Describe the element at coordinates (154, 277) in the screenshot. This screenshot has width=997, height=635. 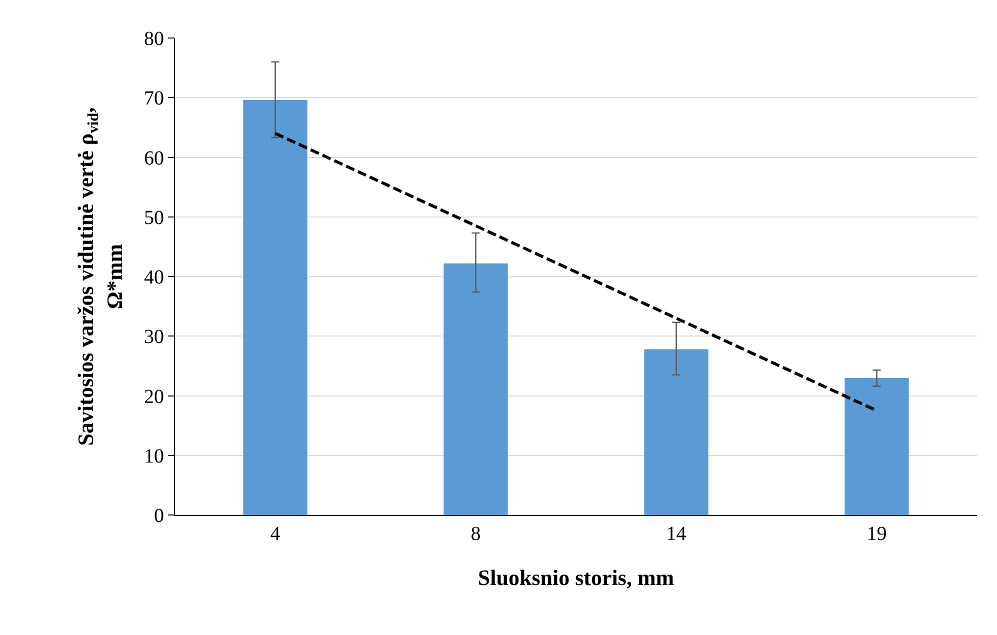
I see `y-tick-label: 40` at that location.